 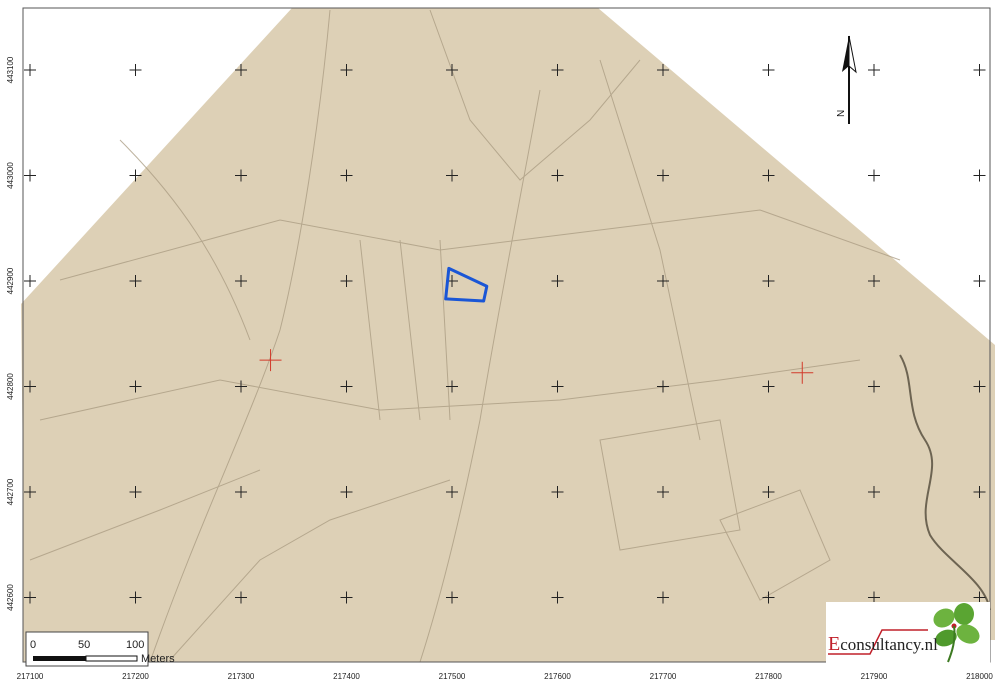 I want to click on y-tick-label: 443000, so click(x=10, y=175).